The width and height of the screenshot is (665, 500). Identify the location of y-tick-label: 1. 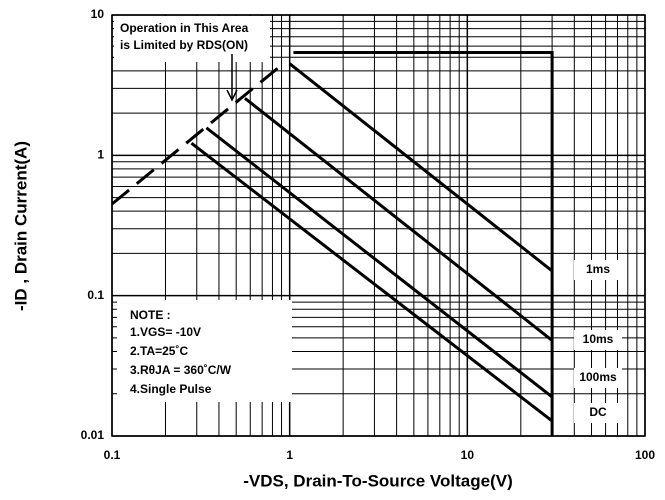
(100, 155).